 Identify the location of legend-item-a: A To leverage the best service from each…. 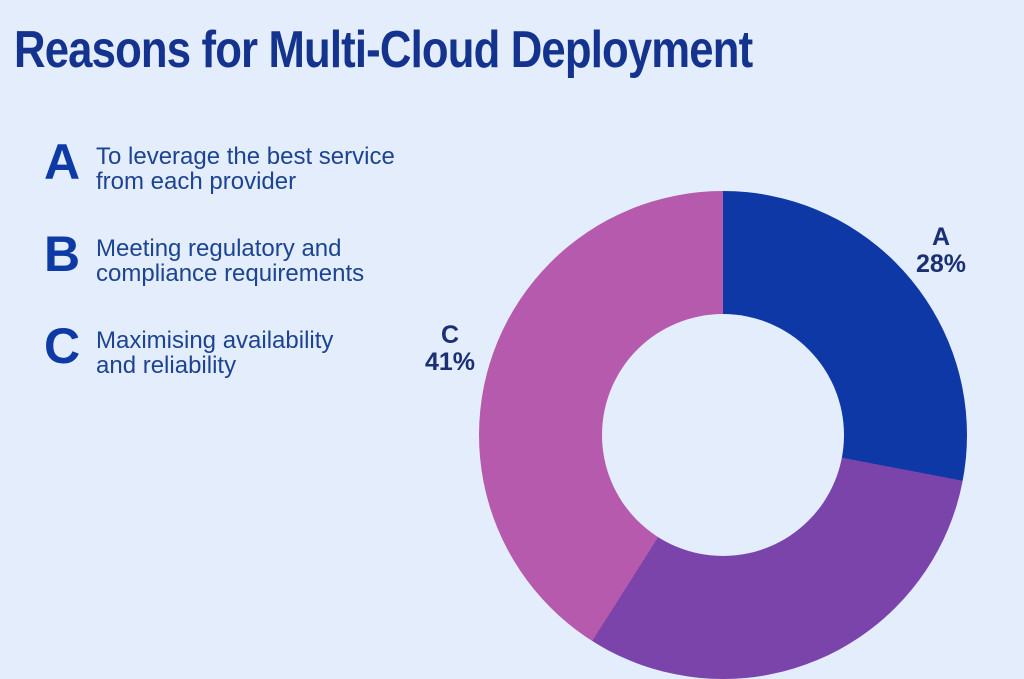
(219, 164).